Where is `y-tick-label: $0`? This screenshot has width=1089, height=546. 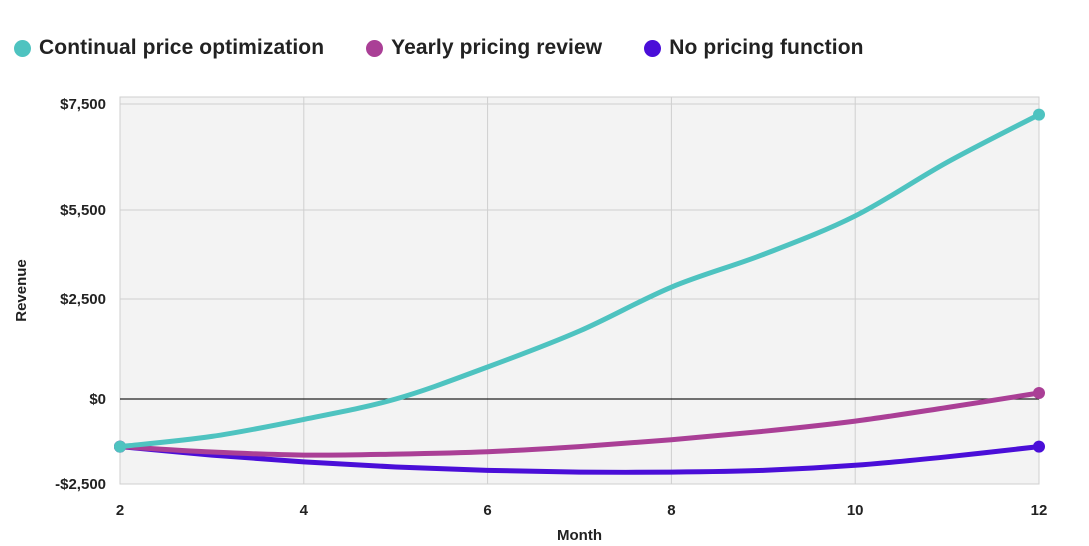
y-tick-label: $0 is located at coordinates (97, 399).